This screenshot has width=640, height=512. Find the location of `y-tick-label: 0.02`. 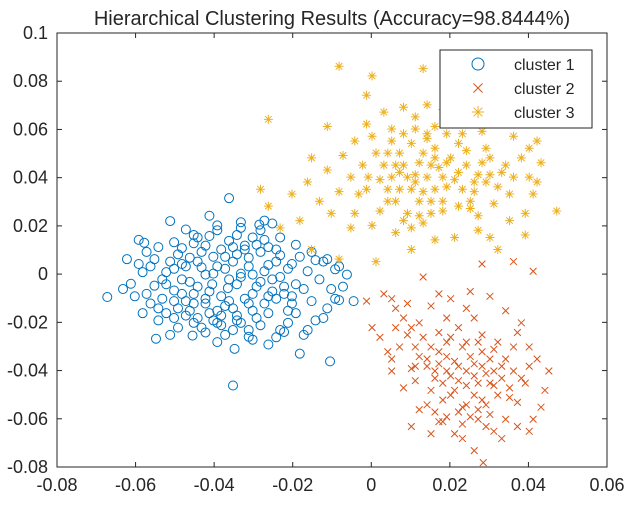

y-tick-label: 0.02 is located at coordinates (30, 226).